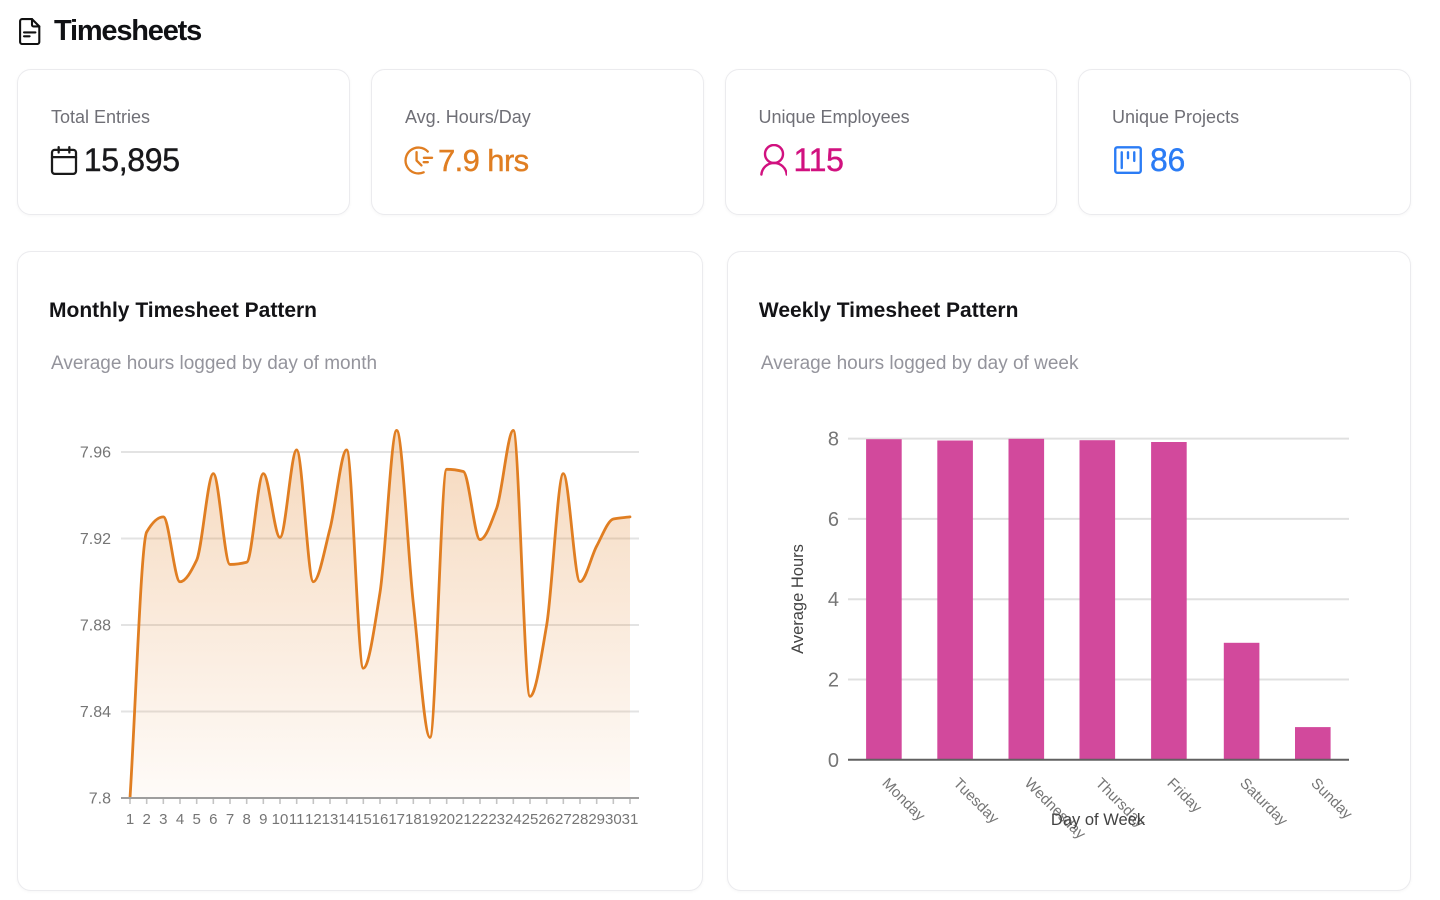  I want to click on svg-text: 17, so click(396, 819).